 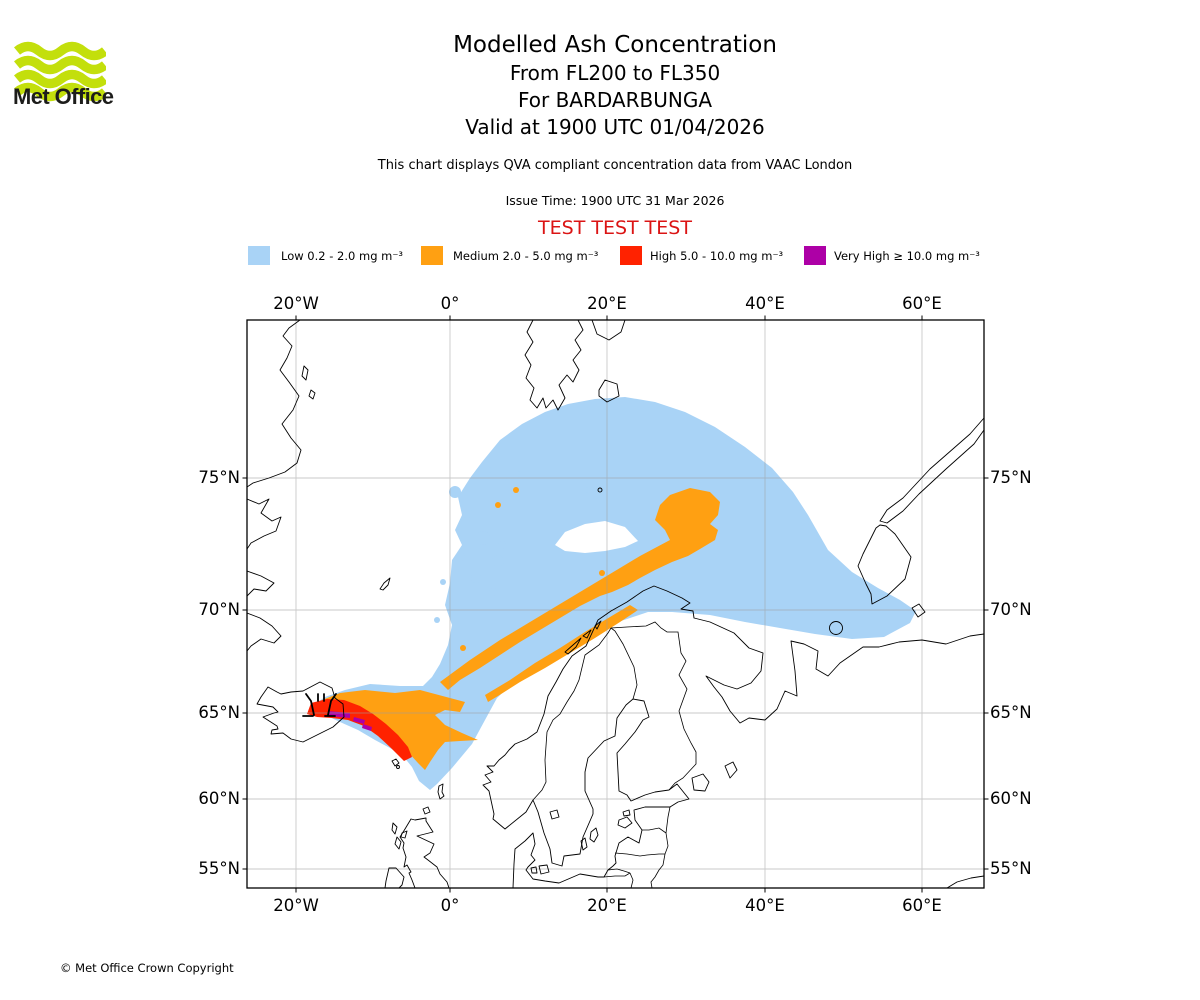 I want to click on y-tick-right-1: 70°N, so click(x=1011, y=609).